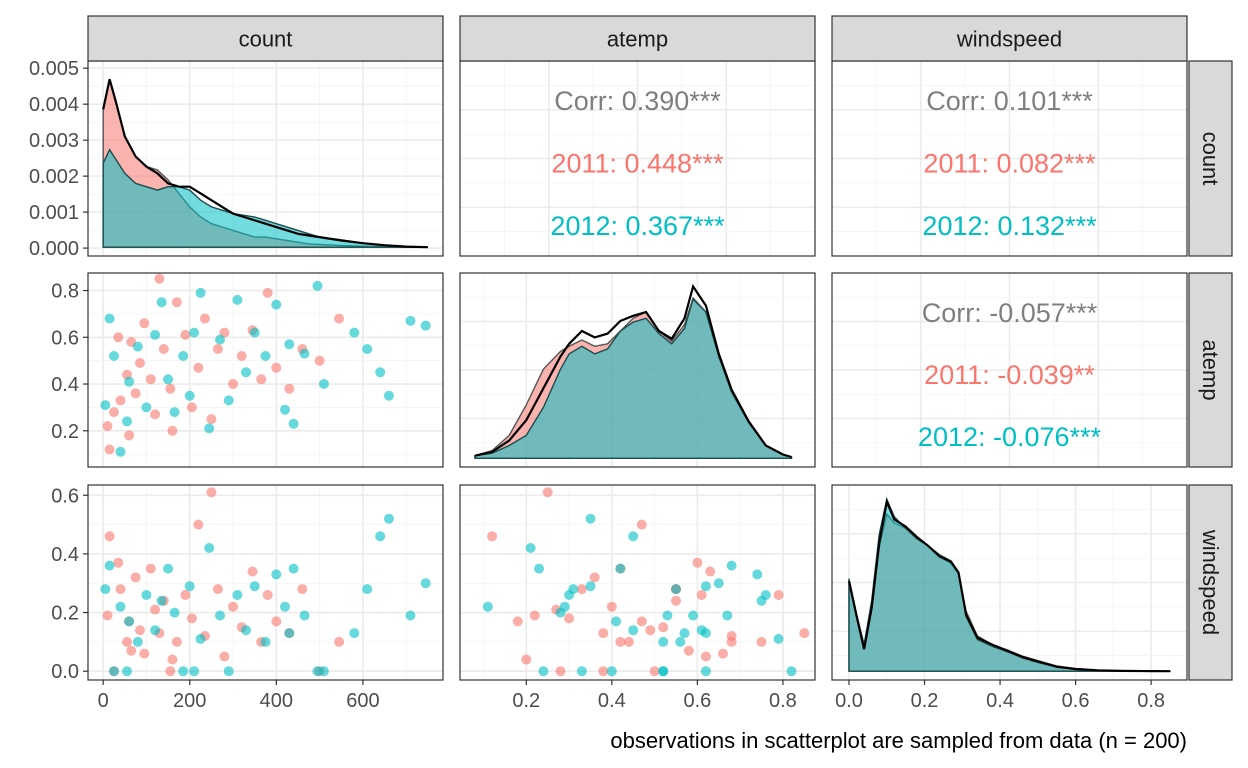 The image size is (1248, 768). What do you see at coordinates (1210, 582) in the screenshot?
I see `strip-label-right: windspeed` at bounding box center [1210, 582].